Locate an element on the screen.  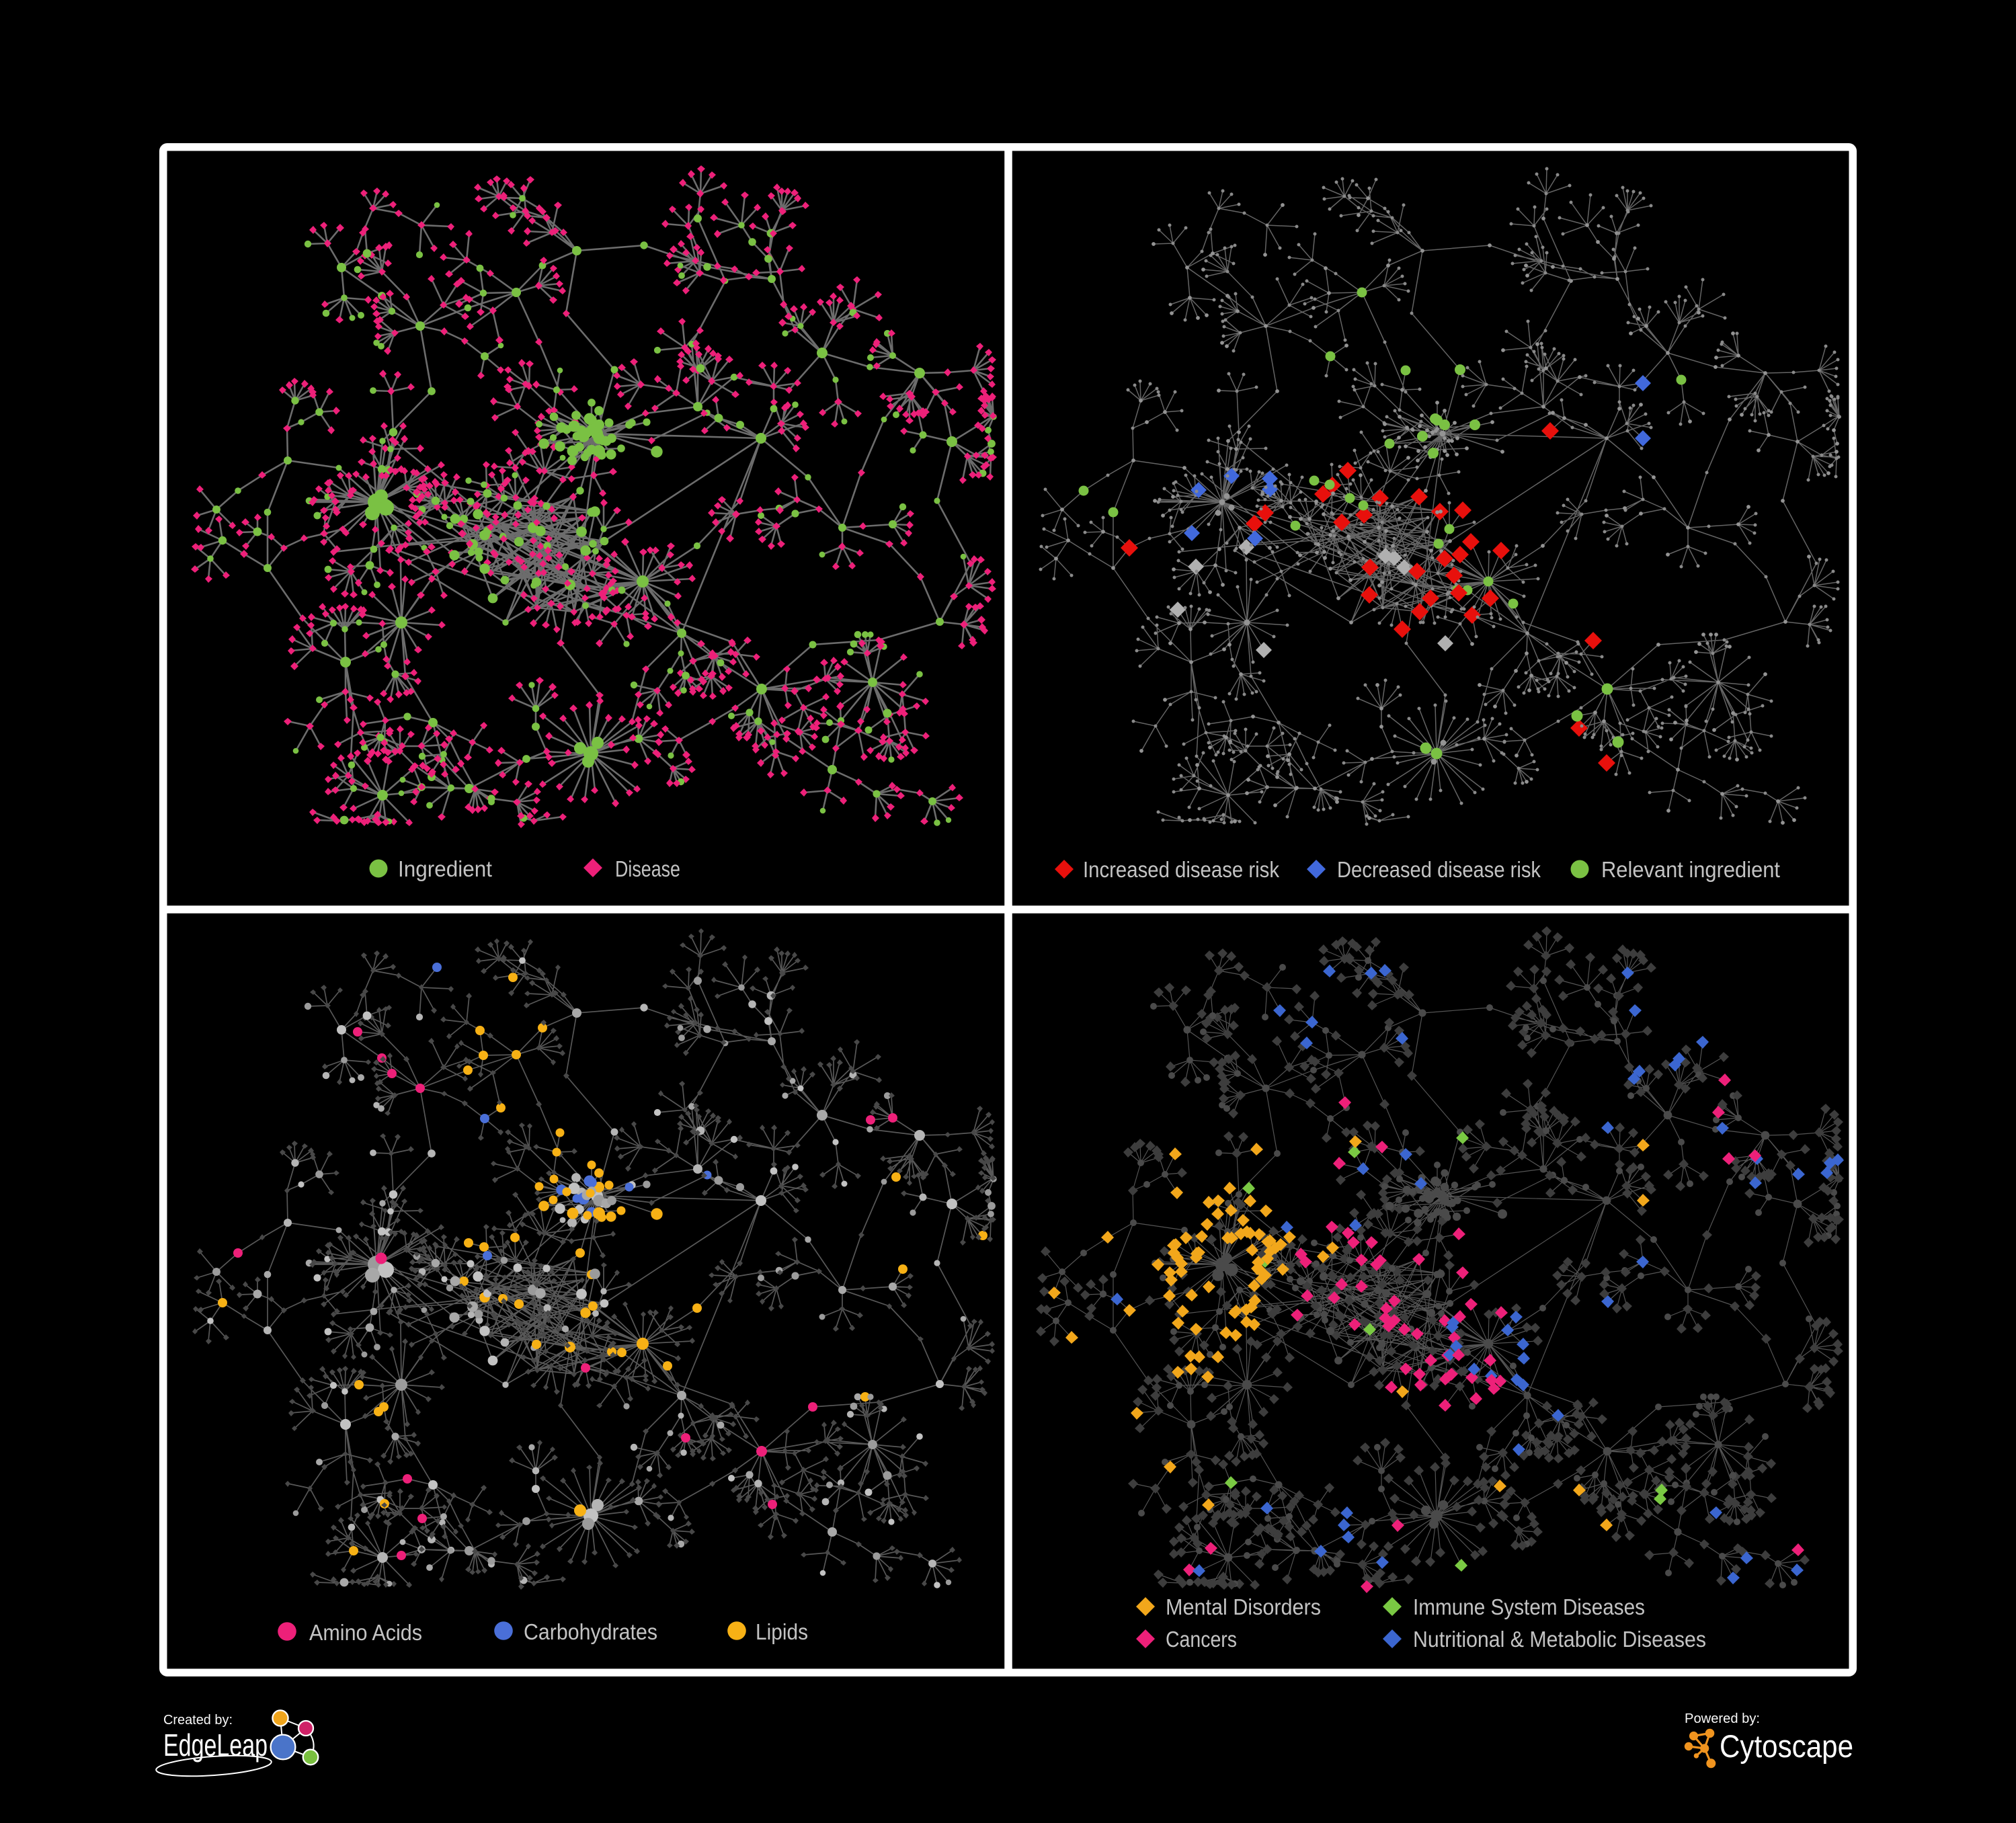
svg-text: Mental Disorders is located at coordinates (1243, 1606).